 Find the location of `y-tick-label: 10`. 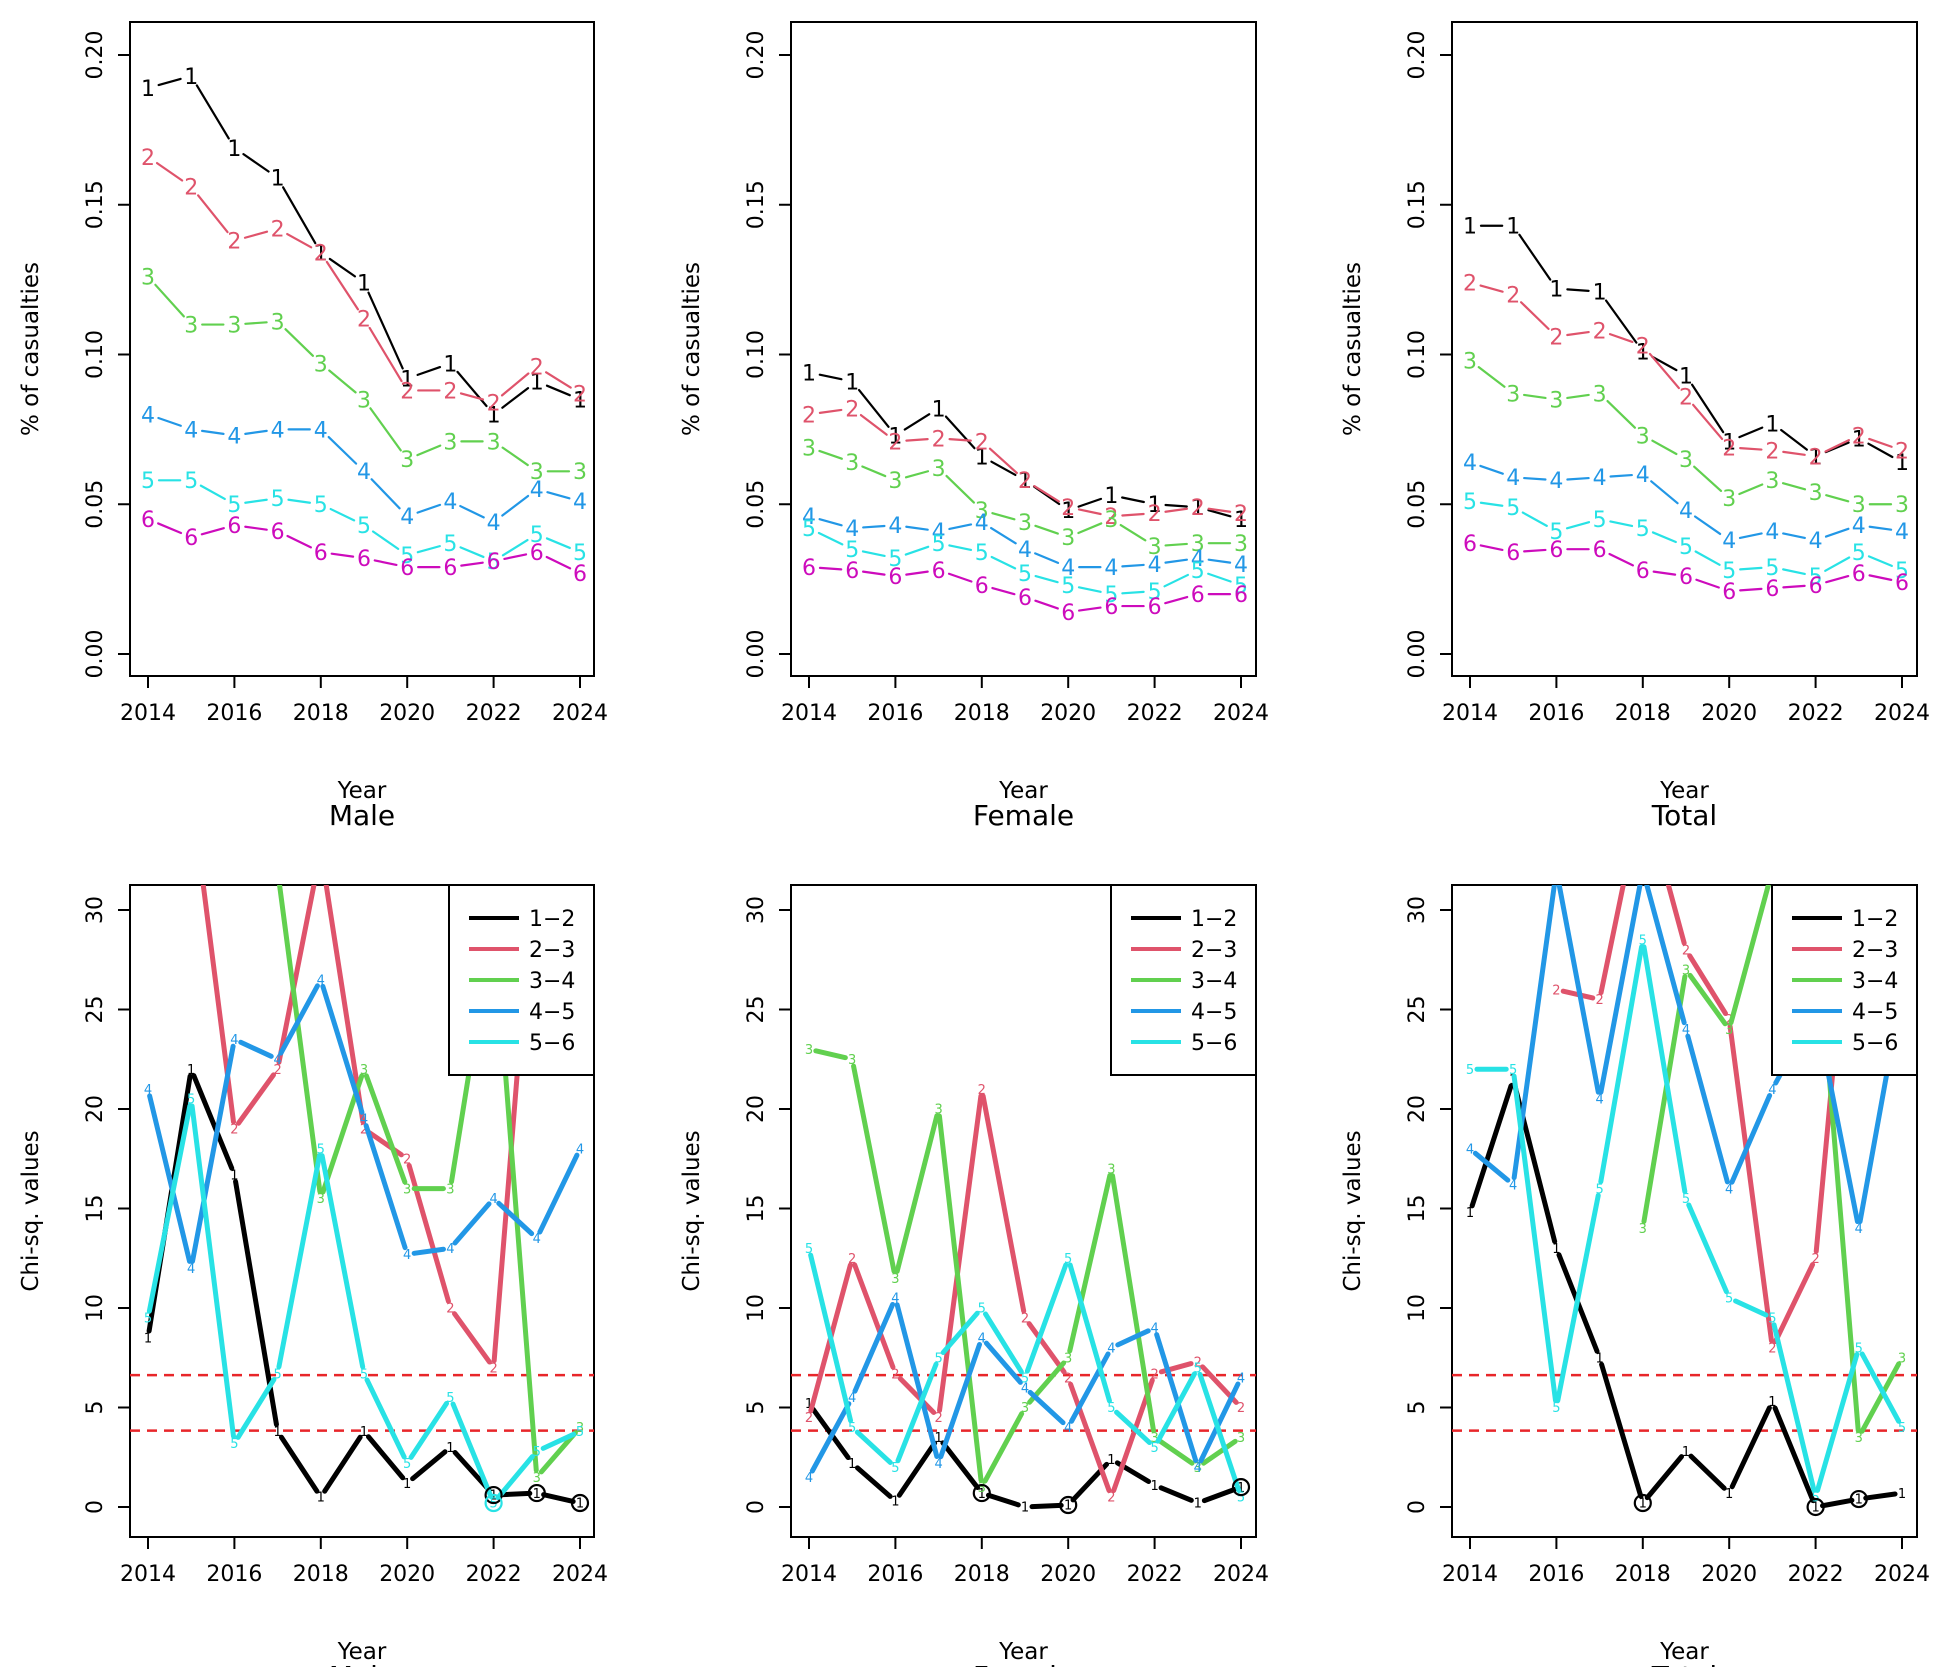

y-tick-label: 10 is located at coordinates (95, 1308).